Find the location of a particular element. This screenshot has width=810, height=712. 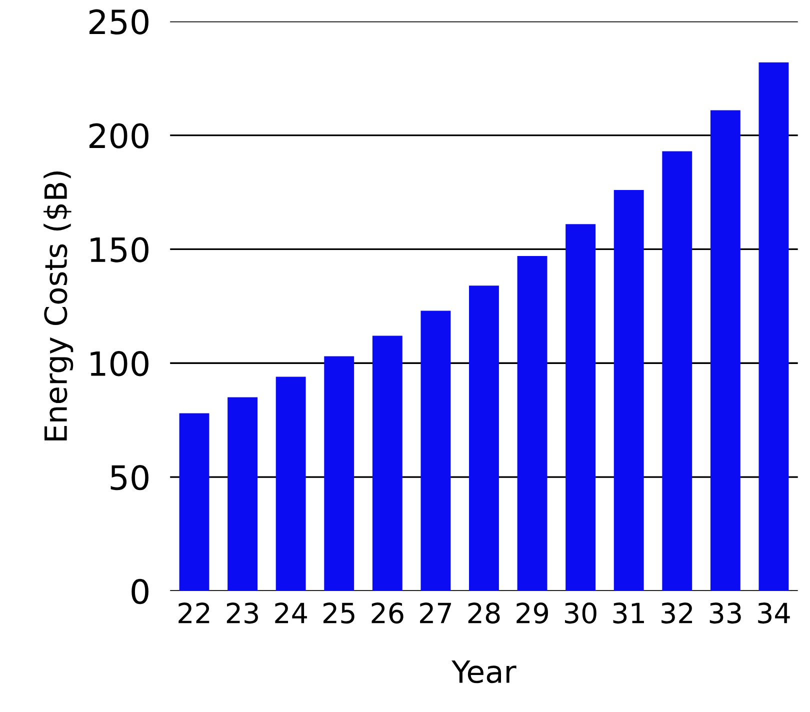

x-tick-label: 25 is located at coordinates (338, 613).